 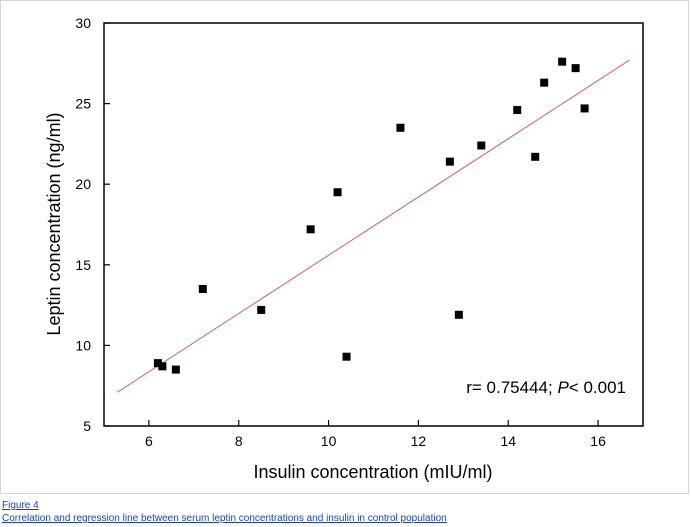 I want to click on y-tick-label: 10, so click(x=83, y=345).